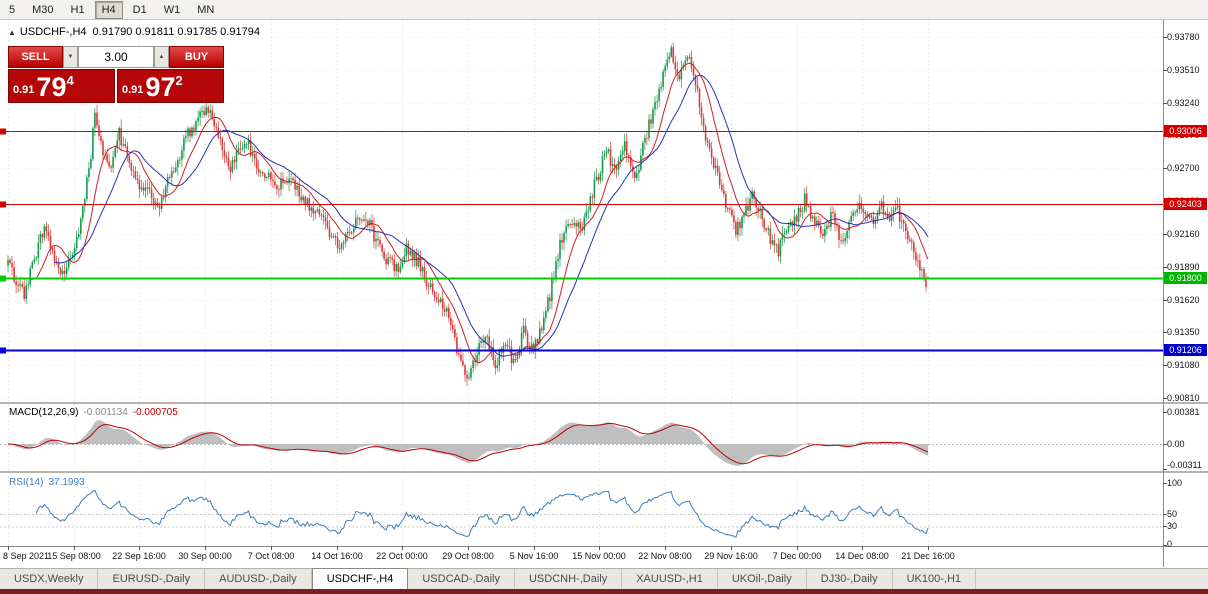 The height and width of the screenshot is (594, 1208). What do you see at coordinates (534, 556) in the screenshot?
I see `time-axis-label: 5 Nov 16:00` at bounding box center [534, 556].